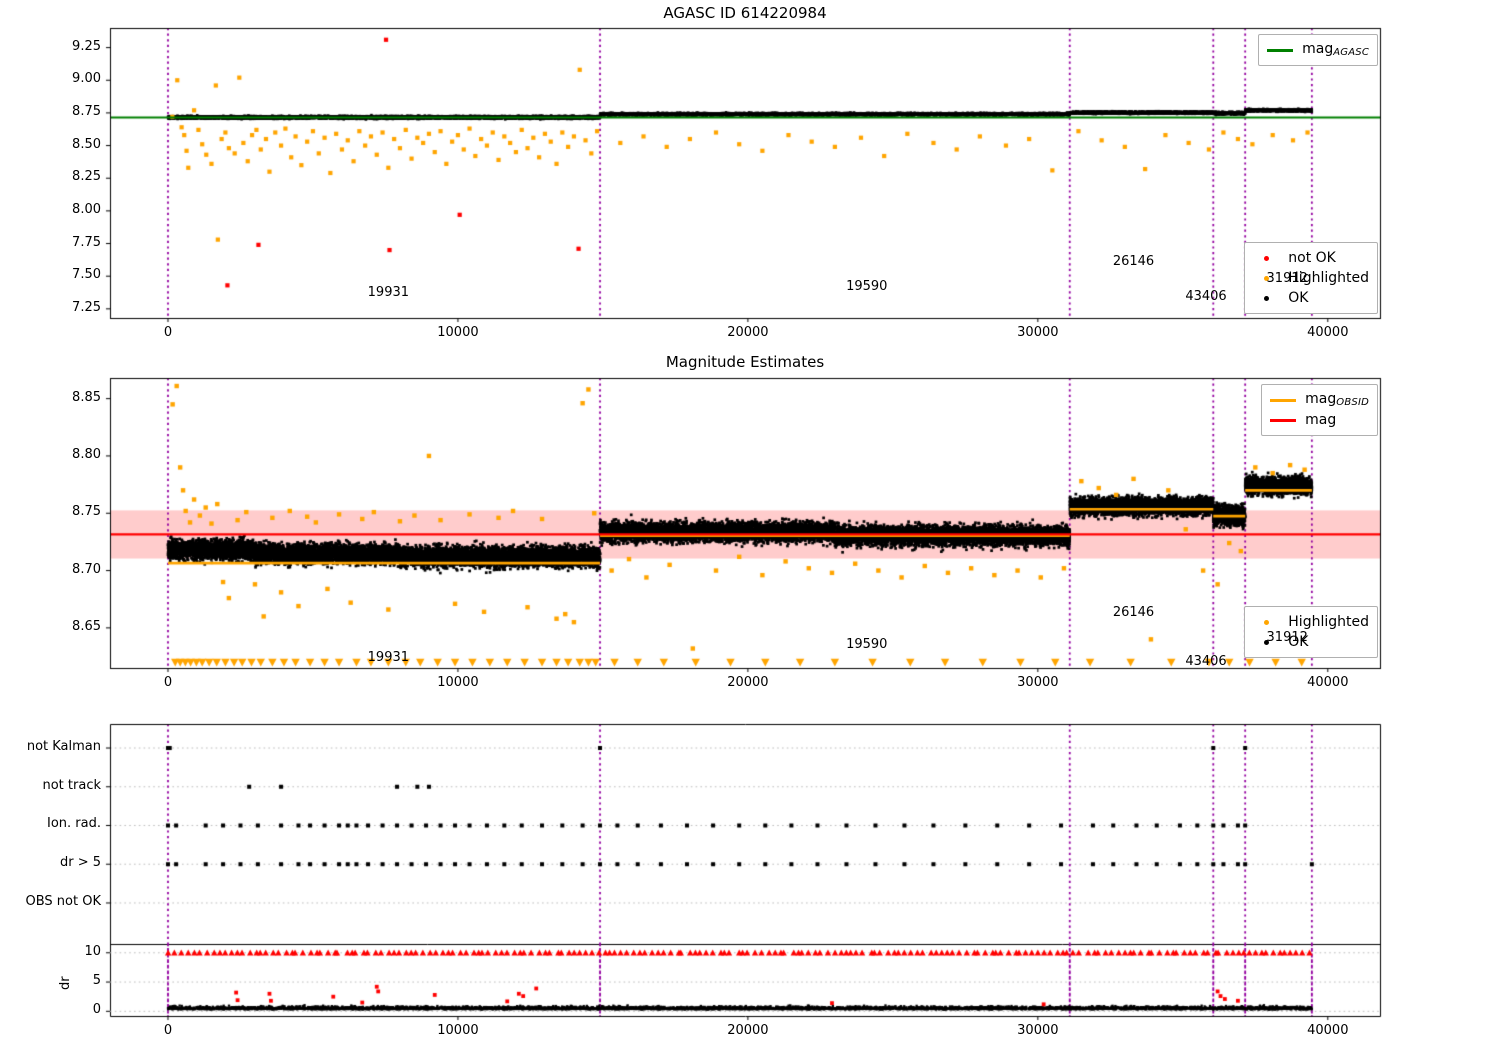 This screenshot has height=1050, width=1500. Describe the element at coordinates (86, 46) in the screenshot. I see `panel1-ytick-9.25: 9.25` at that location.